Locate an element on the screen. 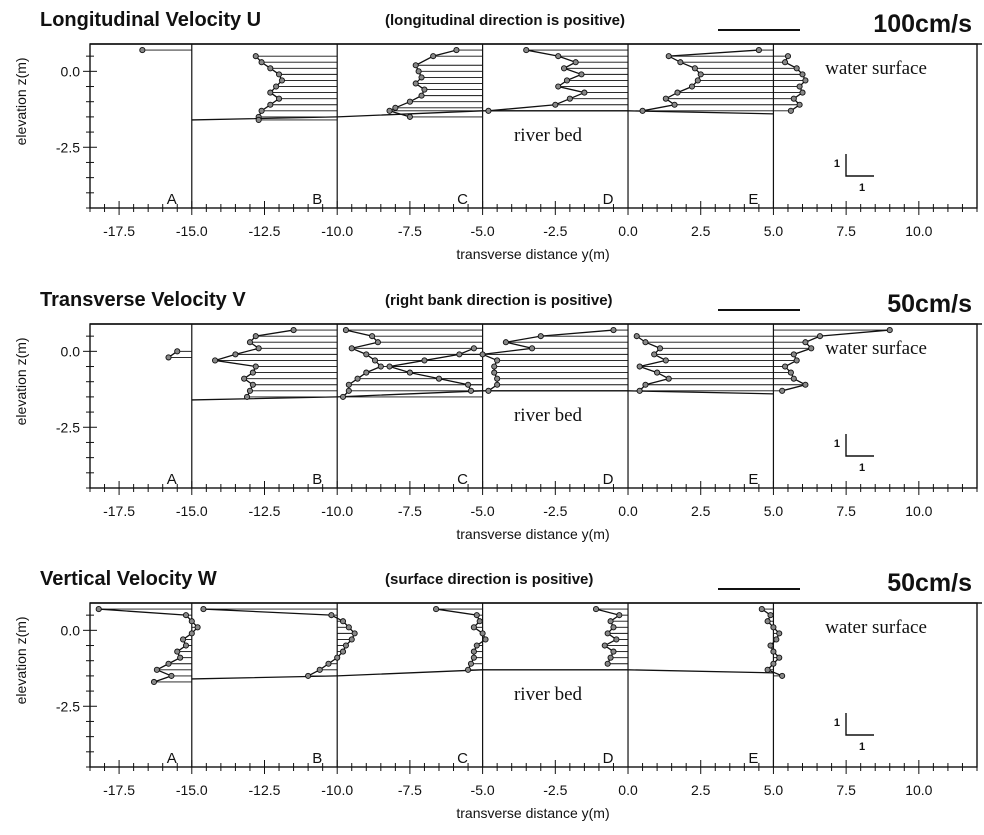  station-label: D is located at coordinates (608, 199).